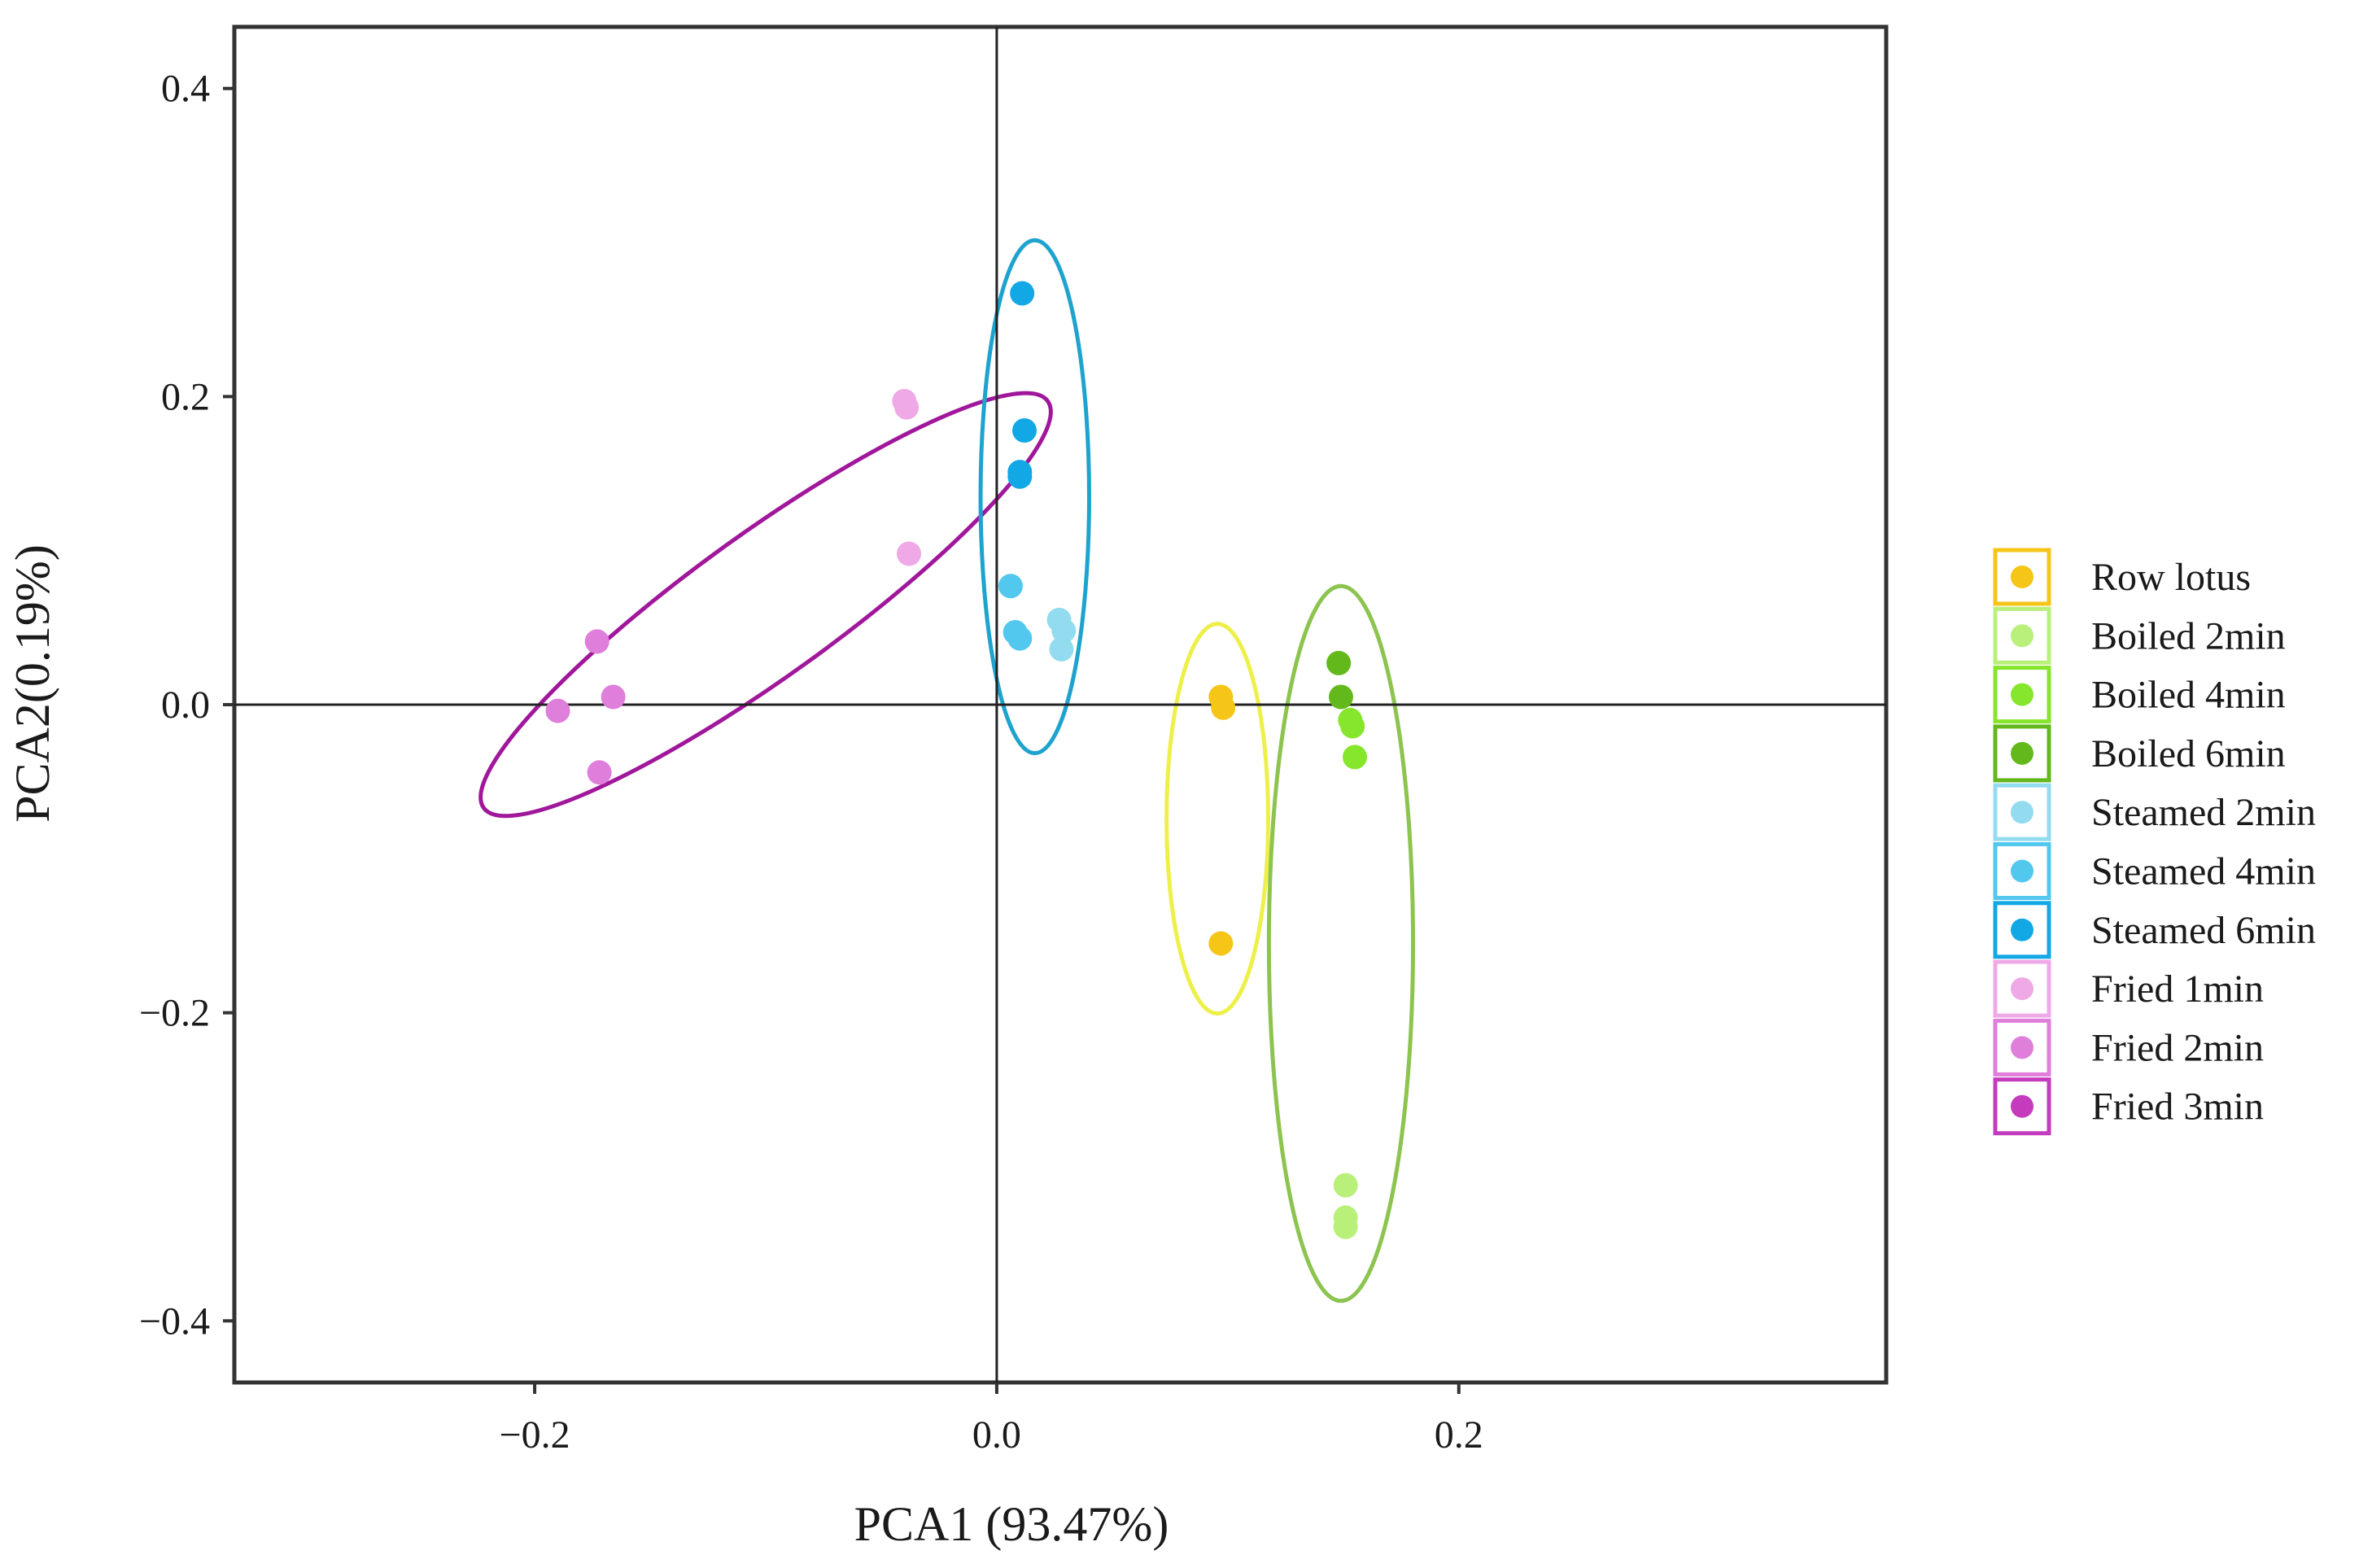 This screenshot has height=1568, width=2372. I want to click on y-tick-label: 0.2, so click(185, 396).